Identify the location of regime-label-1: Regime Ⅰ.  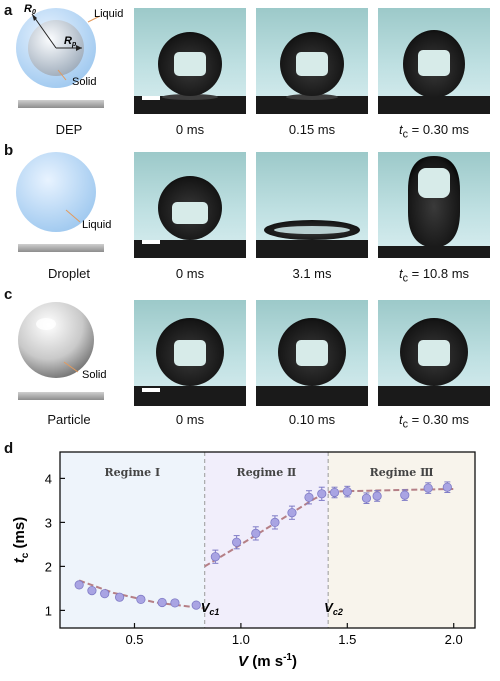
(133, 472).